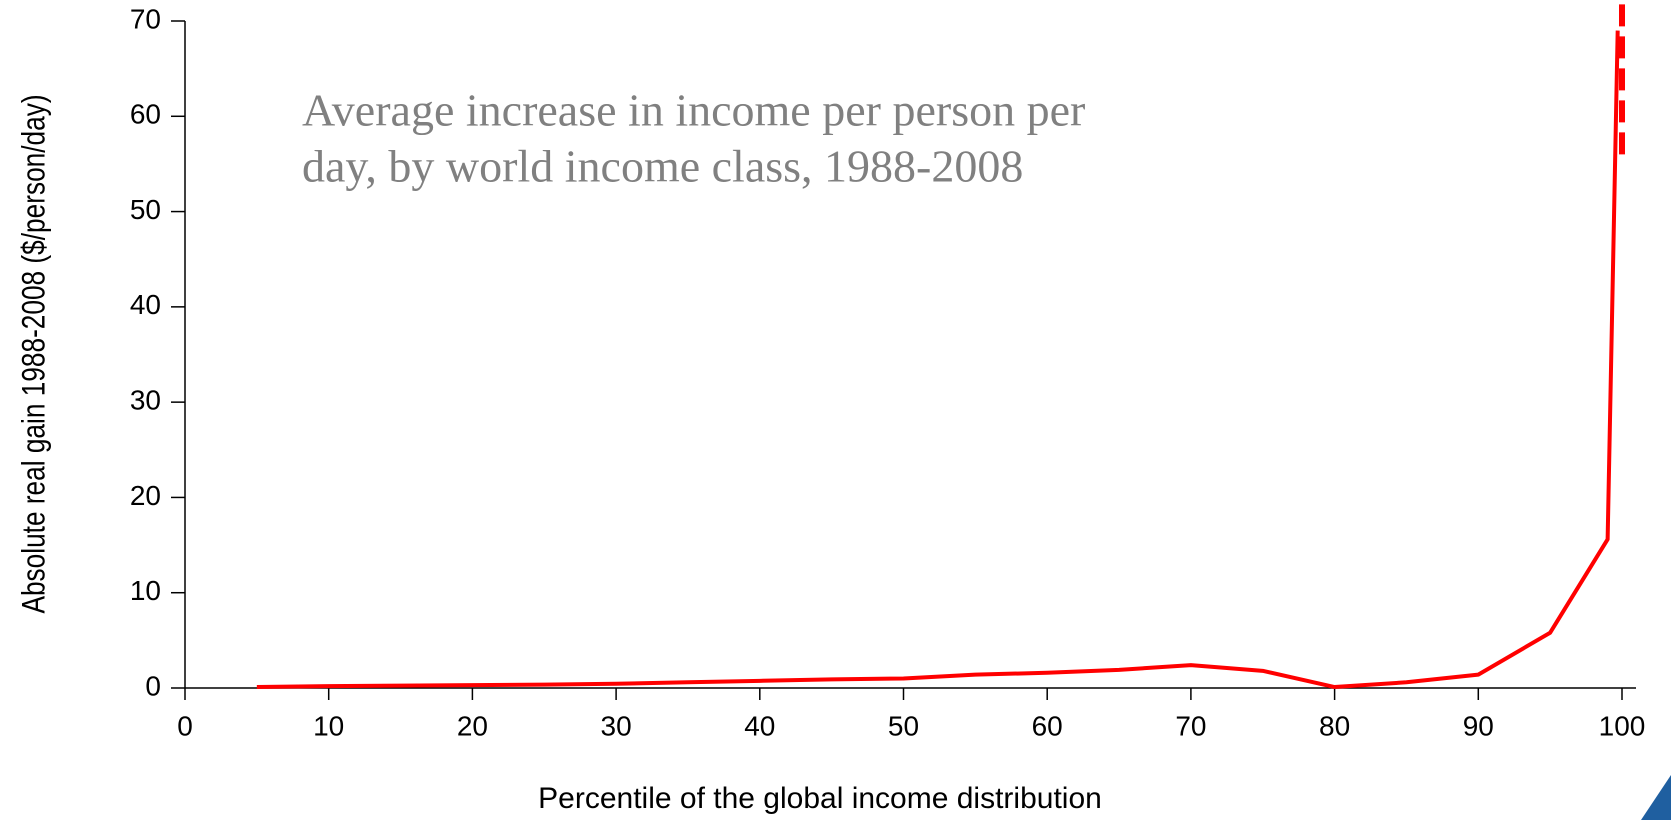 The height and width of the screenshot is (820, 1671). What do you see at coordinates (759, 725) in the screenshot?
I see `x-tick-label: 40` at bounding box center [759, 725].